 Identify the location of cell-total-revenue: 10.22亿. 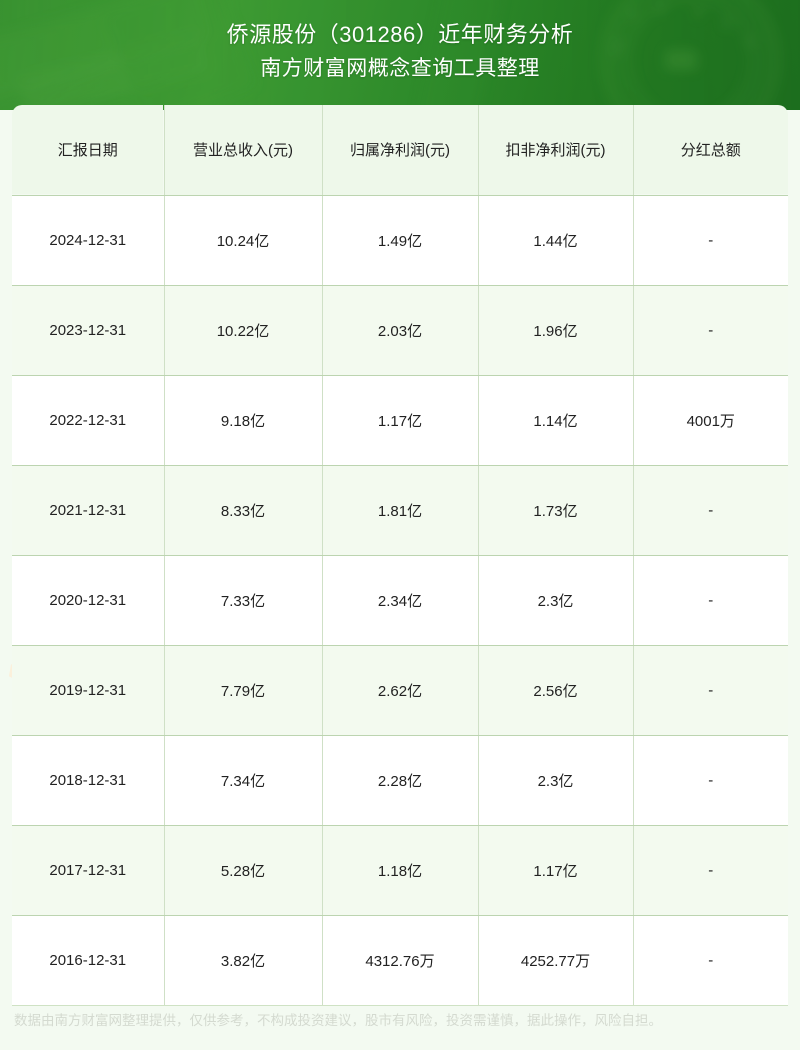
(243, 330).